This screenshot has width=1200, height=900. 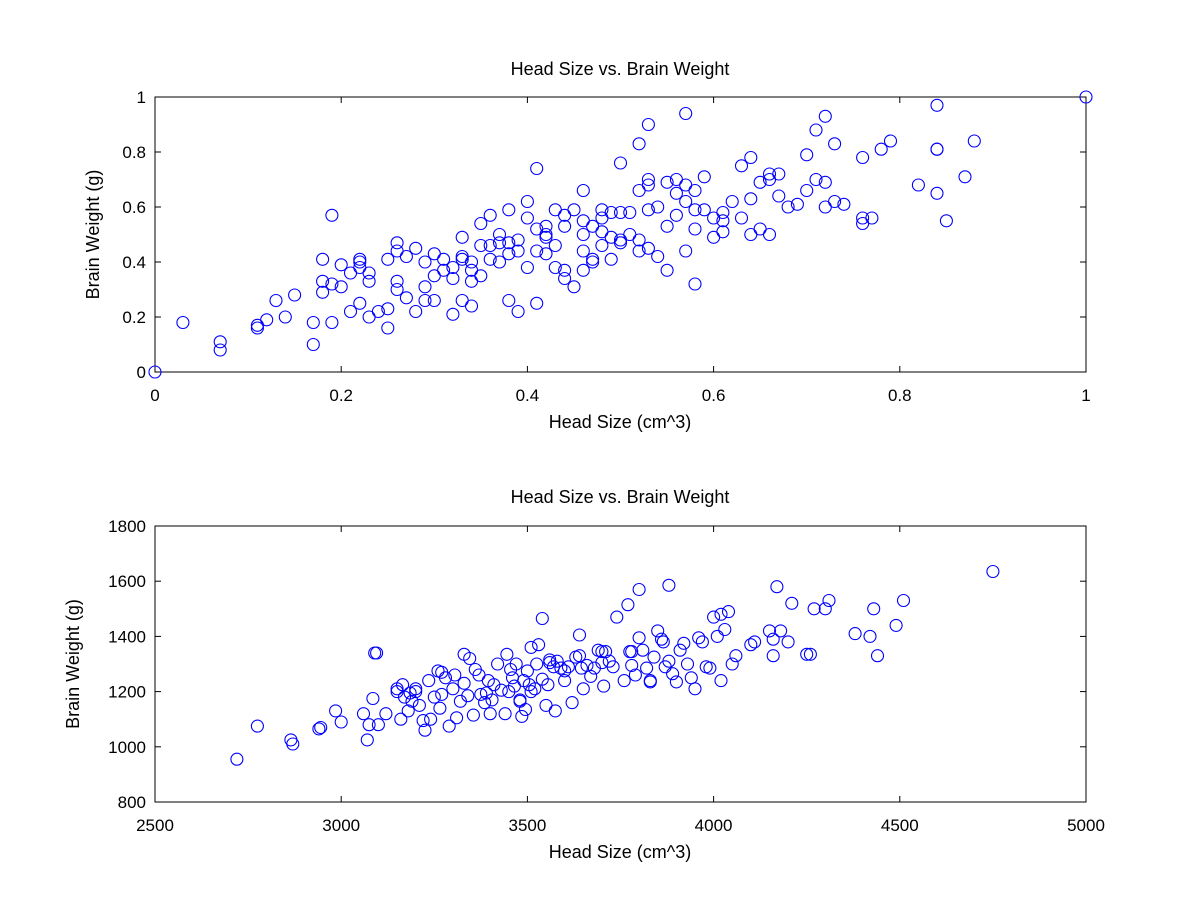 What do you see at coordinates (341, 395) in the screenshot?
I see `x-tick-label: 0.2` at bounding box center [341, 395].